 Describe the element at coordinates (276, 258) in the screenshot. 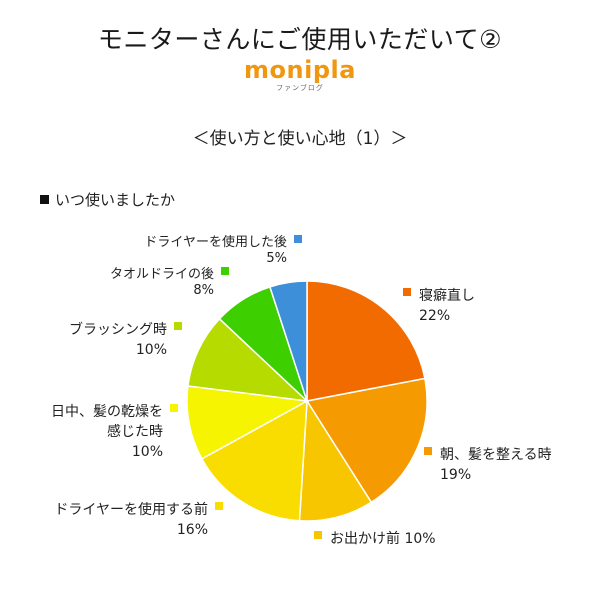

I see `slice-value-label: 5%` at that location.